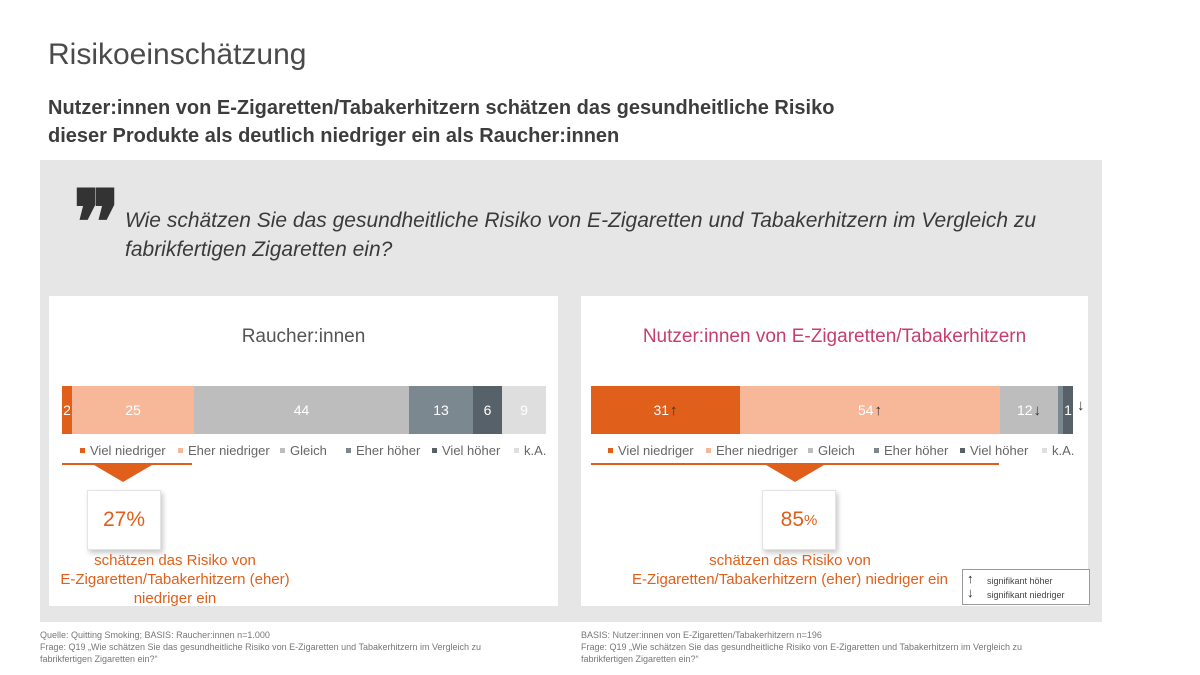 Image resolution: width=1200 pixels, height=675 pixels. What do you see at coordinates (1060, 410) in the screenshot?
I see `bar-segment-eher-hoeher` at bounding box center [1060, 410].